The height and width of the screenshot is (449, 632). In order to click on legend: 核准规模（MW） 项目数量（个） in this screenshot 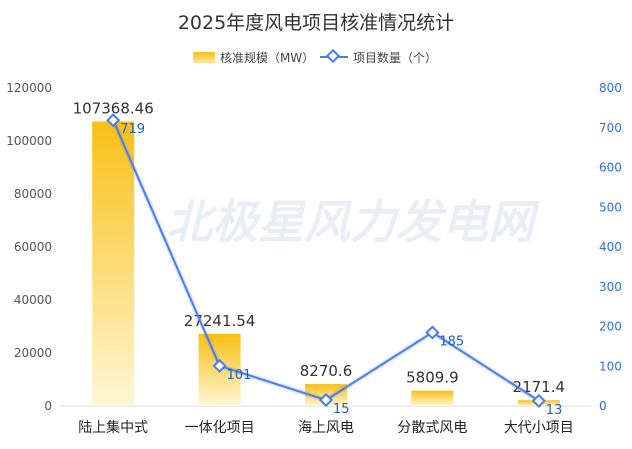, I will do `click(315, 56)`.